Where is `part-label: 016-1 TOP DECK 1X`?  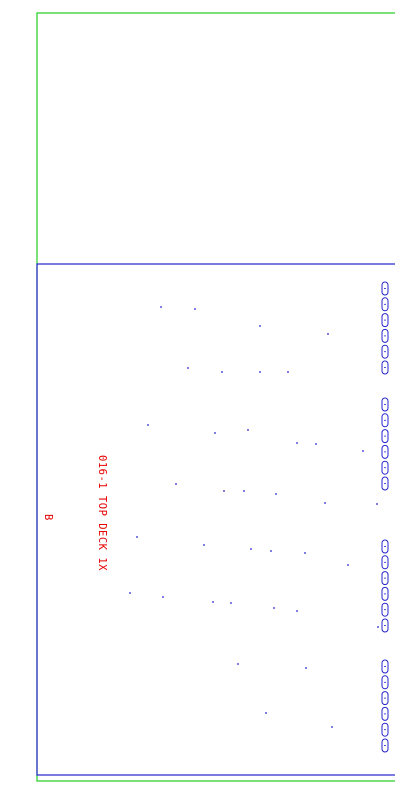 part-label: 016-1 TOP DECK 1X is located at coordinates (102, 513).